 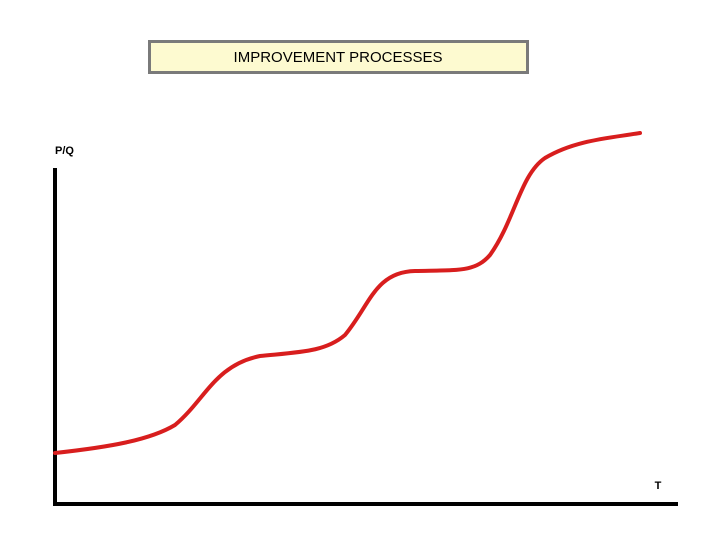 I want to click on title-box, so click(x=338, y=57).